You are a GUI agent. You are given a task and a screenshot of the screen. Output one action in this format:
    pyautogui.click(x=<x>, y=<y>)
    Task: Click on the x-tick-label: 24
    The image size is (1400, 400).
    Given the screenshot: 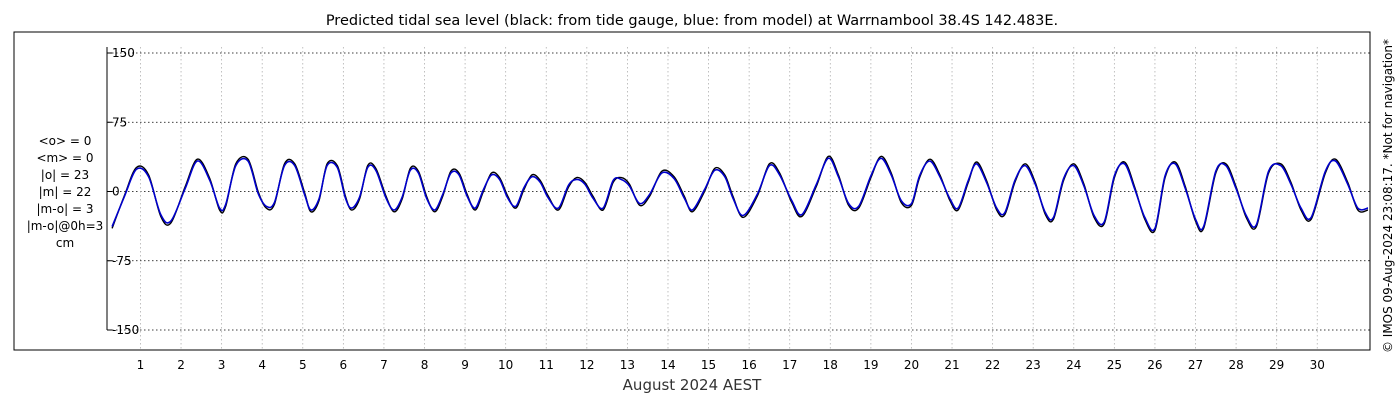 What is the action you would take?
    pyautogui.click(x=1073, y=365)
    